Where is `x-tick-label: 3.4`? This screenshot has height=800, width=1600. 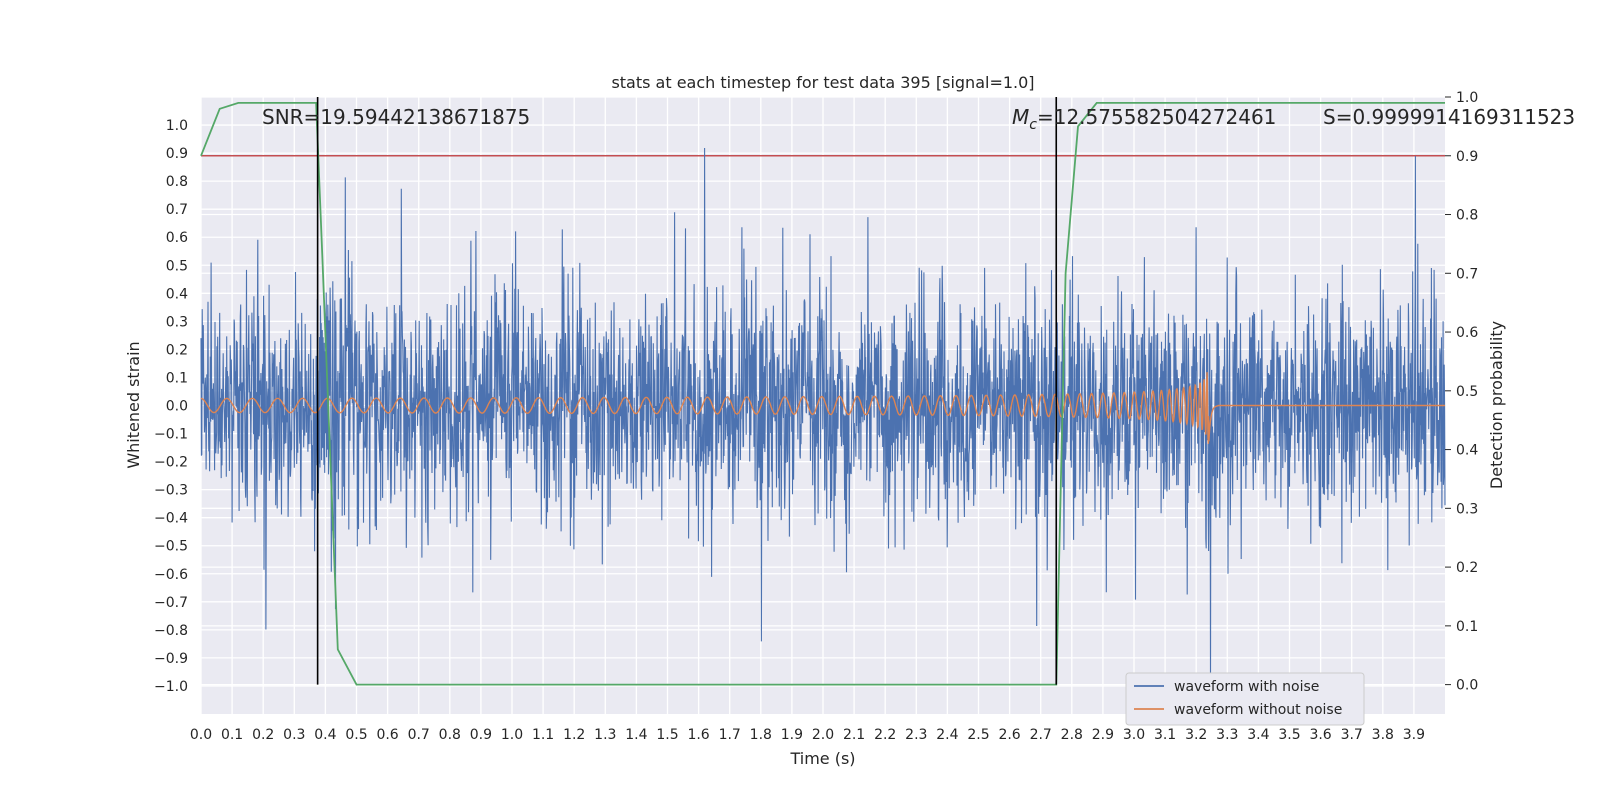
x-tick-label: 3.4 is located at coordinates (1258, 735).